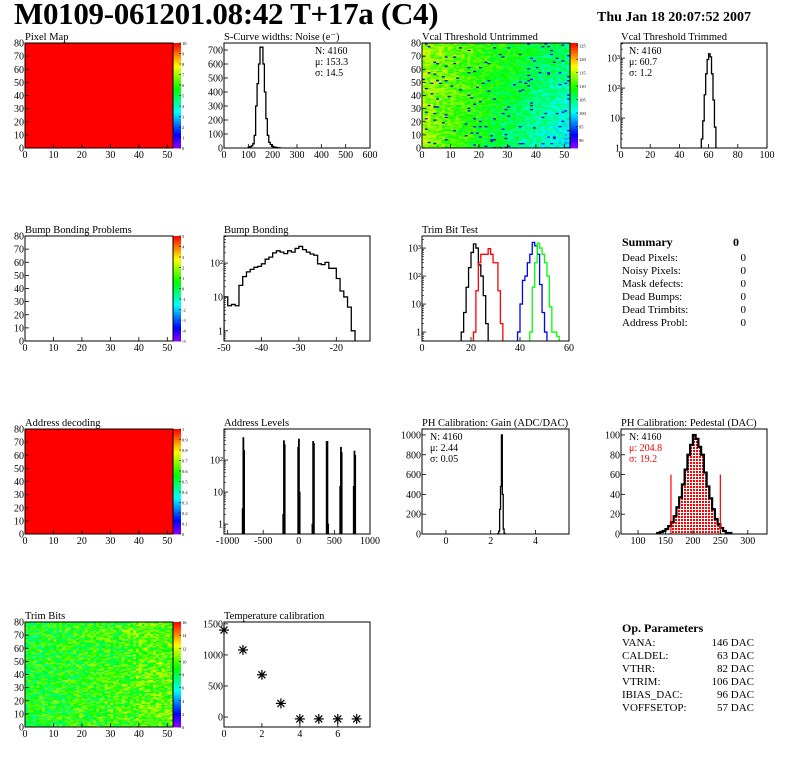 This screenshot has width=796, height=772. I want to click on colorbar-tick-label: 0.4, so click(185, 492).